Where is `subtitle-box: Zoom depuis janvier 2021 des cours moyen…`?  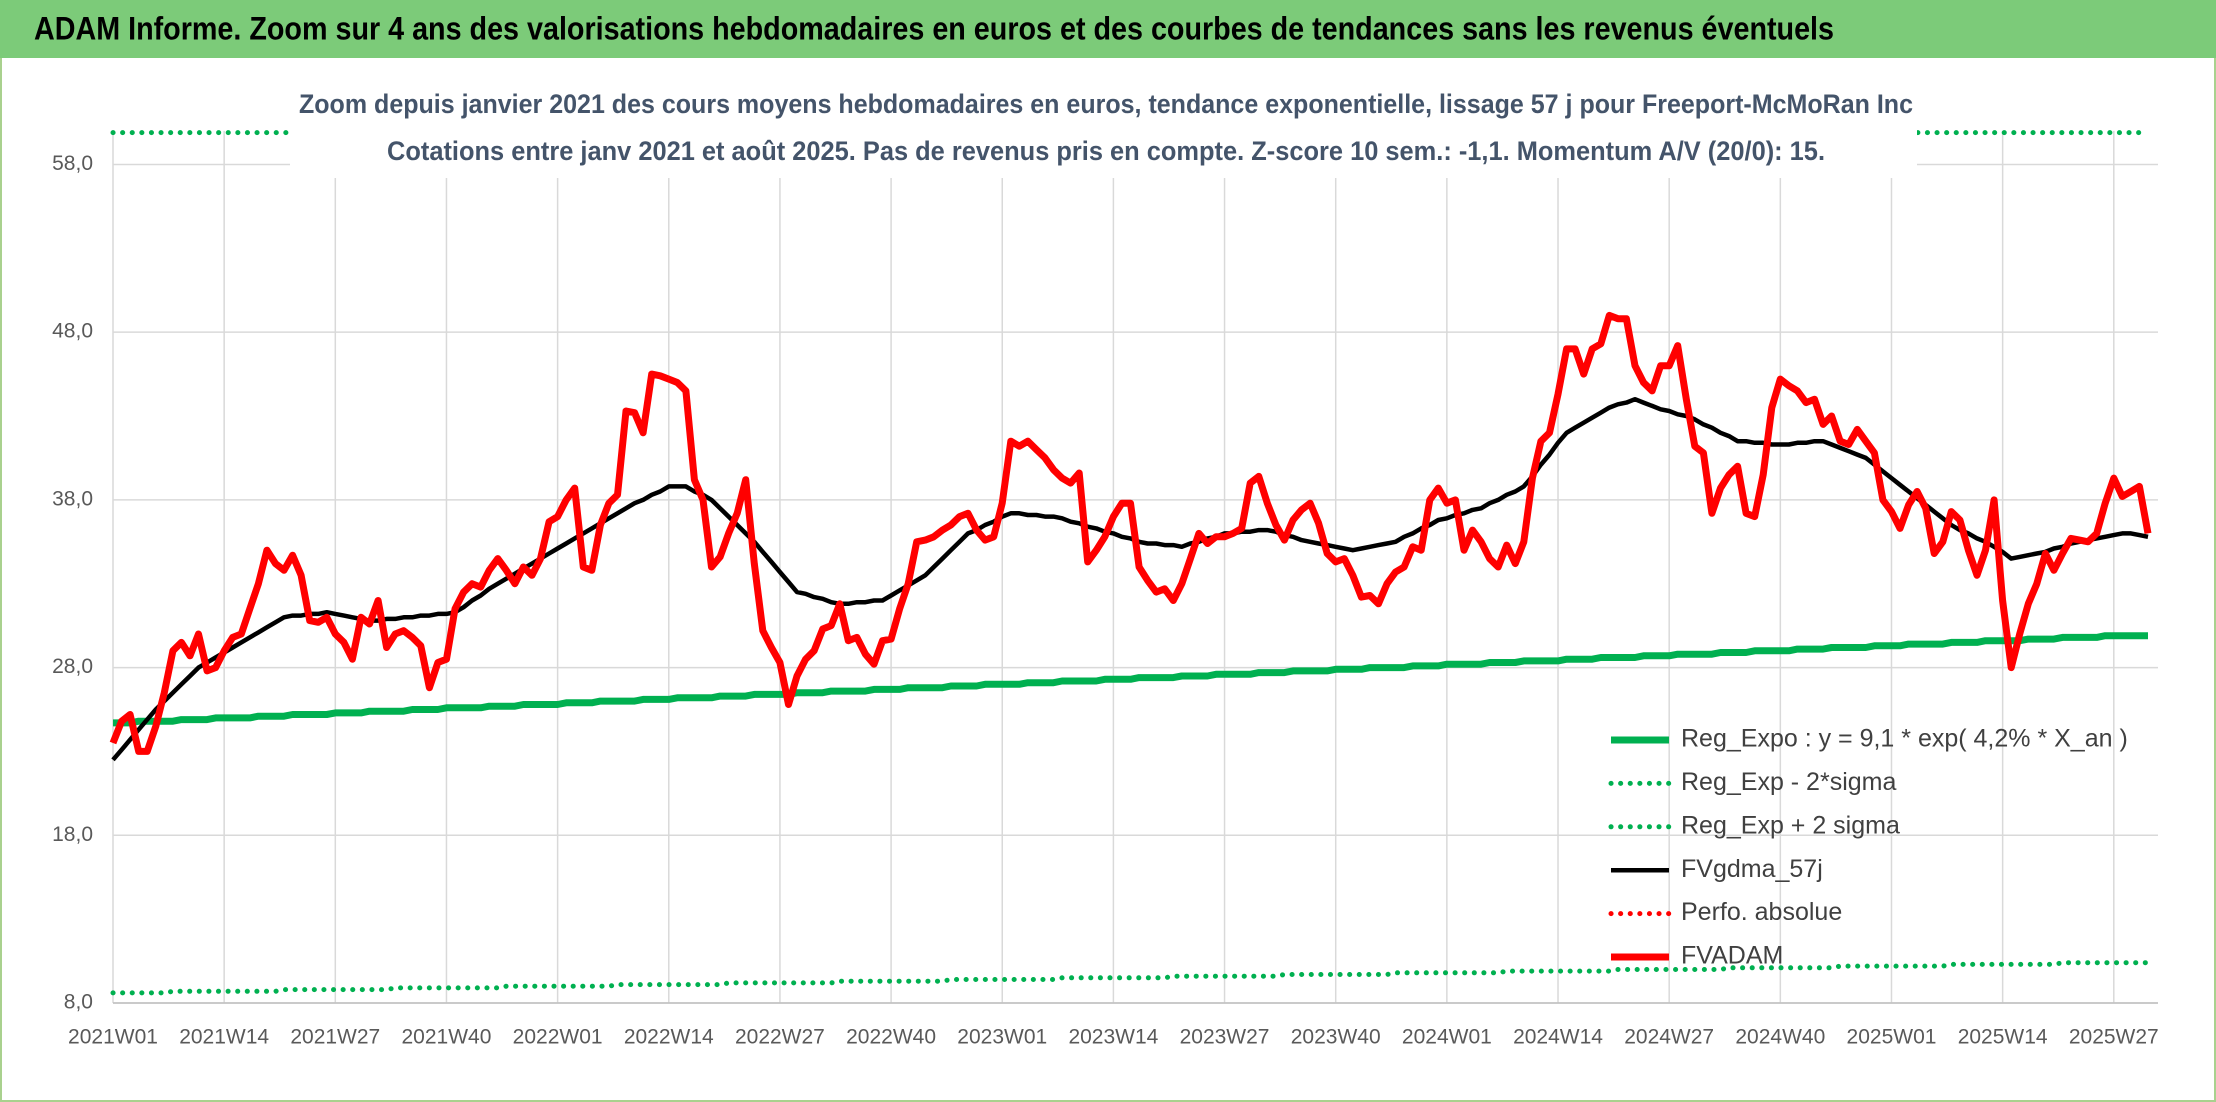 subtitle-box: Zoom depuis janvier 2021 des cours moyen… is located at coordinates (1103, 130).